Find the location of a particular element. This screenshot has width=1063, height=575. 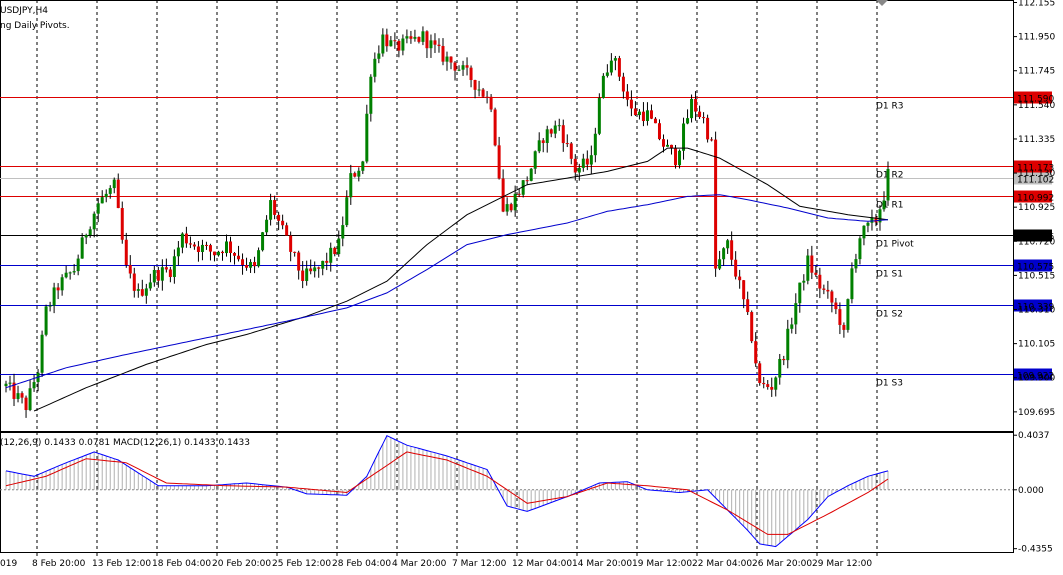

price-tick-label: 109.900 is located at coordinates (1036, 379).